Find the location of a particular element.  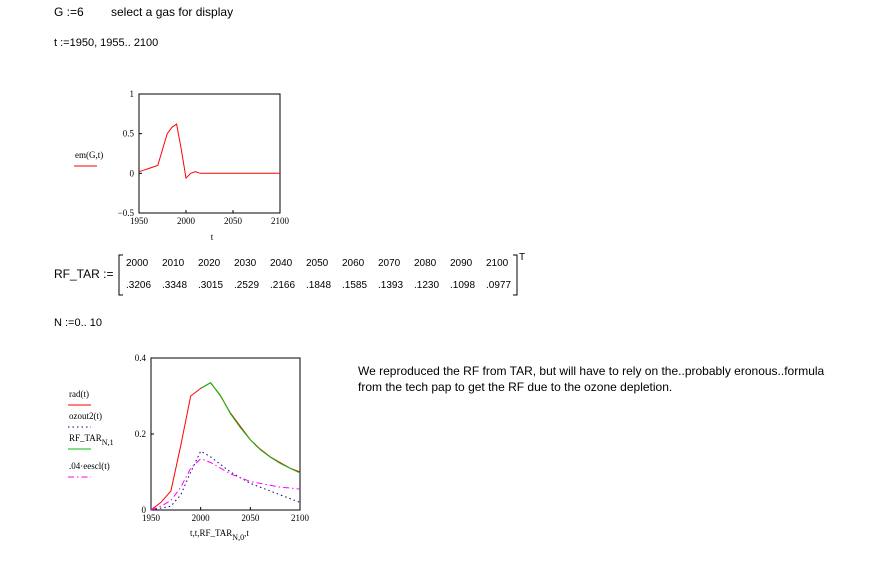

matrix-cell: .3206 is located at coordinates (139, 285).